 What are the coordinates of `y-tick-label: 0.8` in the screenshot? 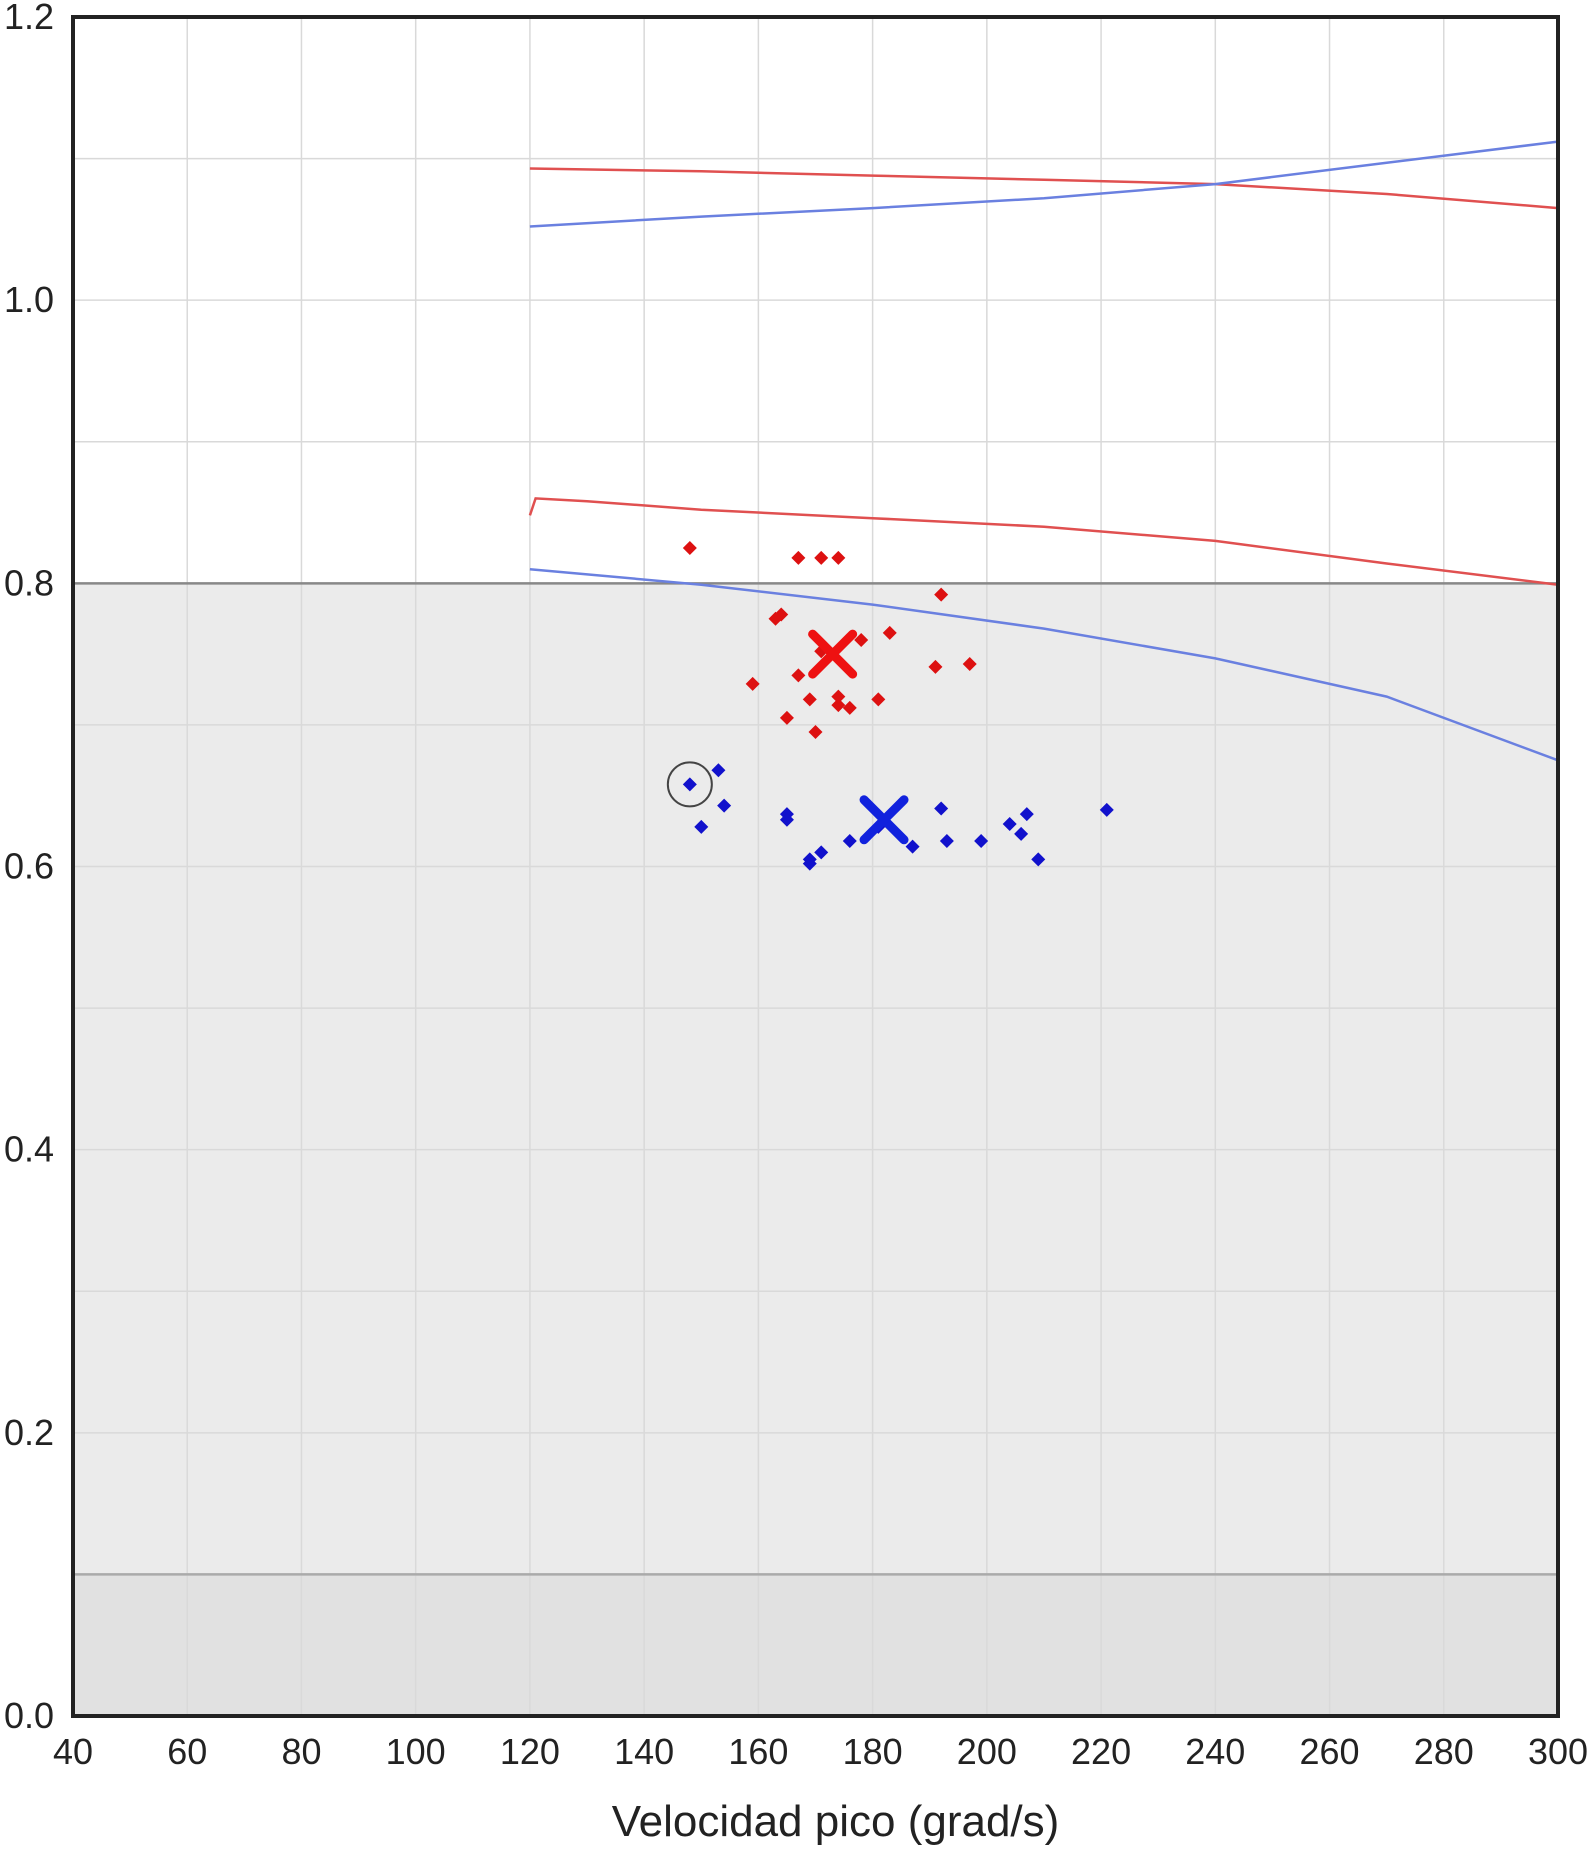 It's located at (29, 582).